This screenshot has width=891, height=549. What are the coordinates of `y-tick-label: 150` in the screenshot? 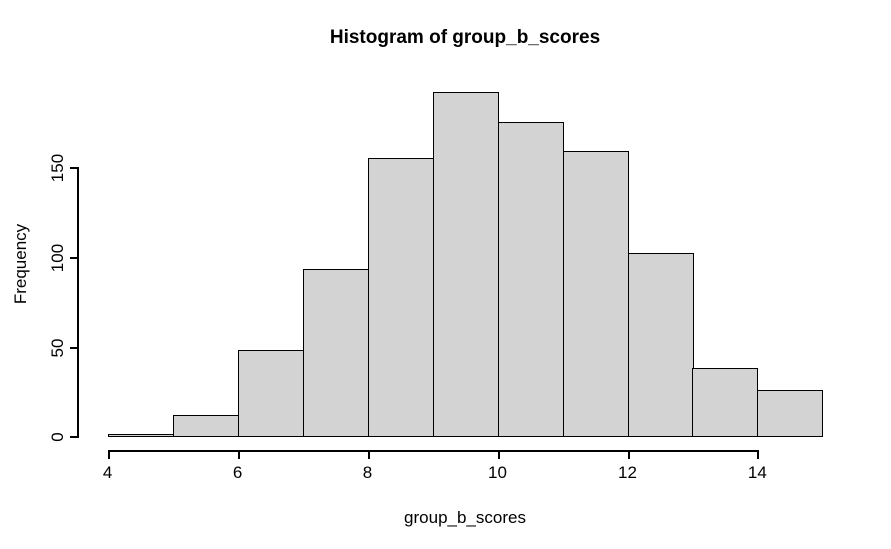 It's located at (57, 168).